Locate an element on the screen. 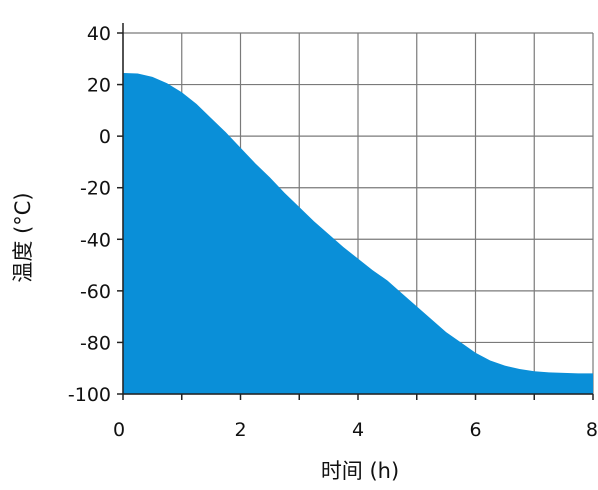 This screenshot has width=598, height=490. y-tick-label: 0 is located at coordinates (105, 137).